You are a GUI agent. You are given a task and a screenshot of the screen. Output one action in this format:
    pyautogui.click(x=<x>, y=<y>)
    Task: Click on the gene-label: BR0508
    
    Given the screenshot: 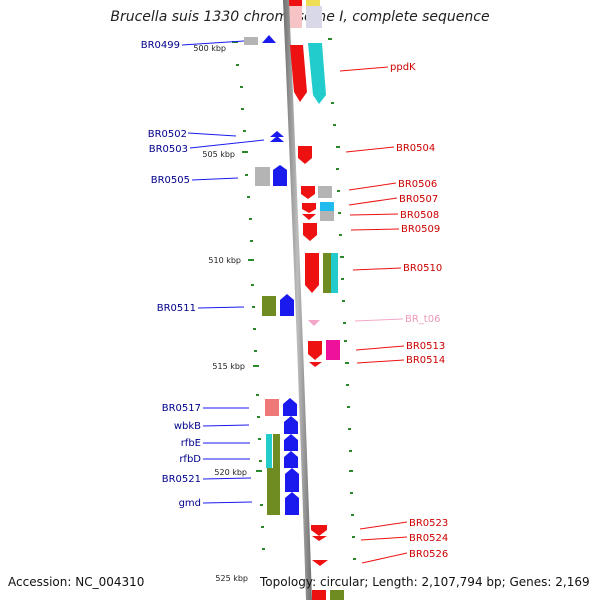 What is the action you would take?
    pyautogui.click(x=419, y=215)
    